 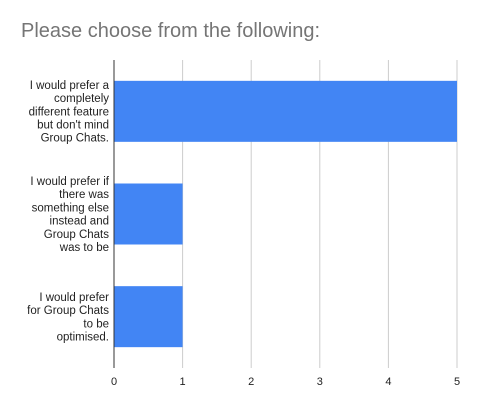 I want to click on x-tick-label-1: 1, so click(x=183, y=382).